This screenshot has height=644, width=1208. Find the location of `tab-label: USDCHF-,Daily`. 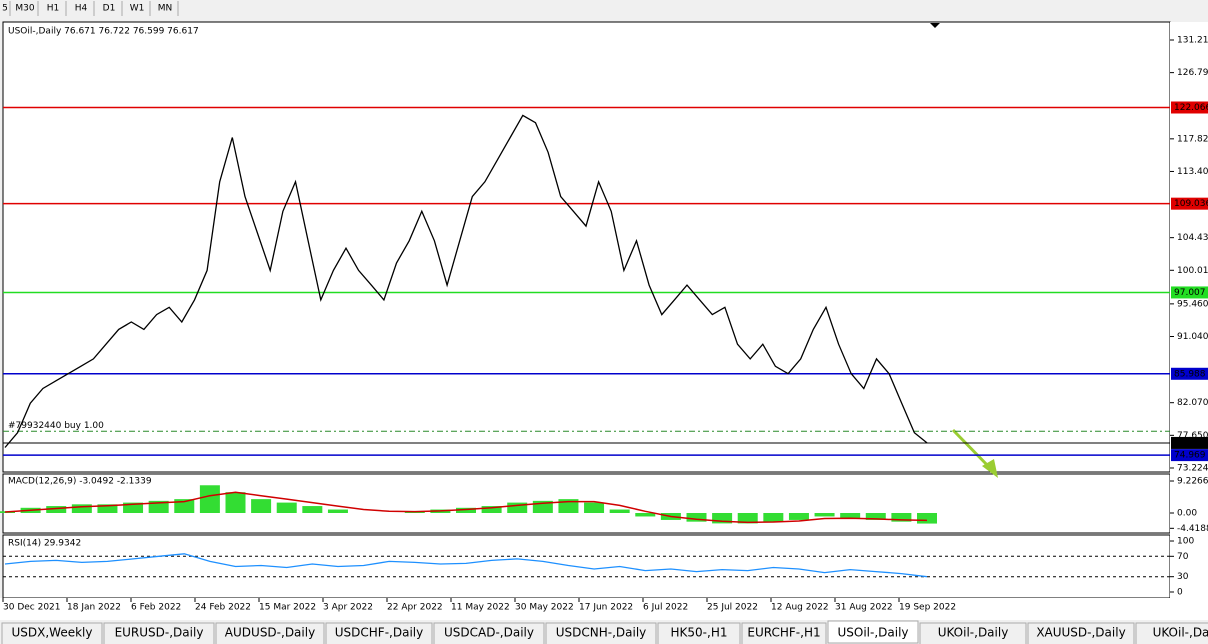

tab-label: USDCHF-,Daily is located at coordinates (379, 633).